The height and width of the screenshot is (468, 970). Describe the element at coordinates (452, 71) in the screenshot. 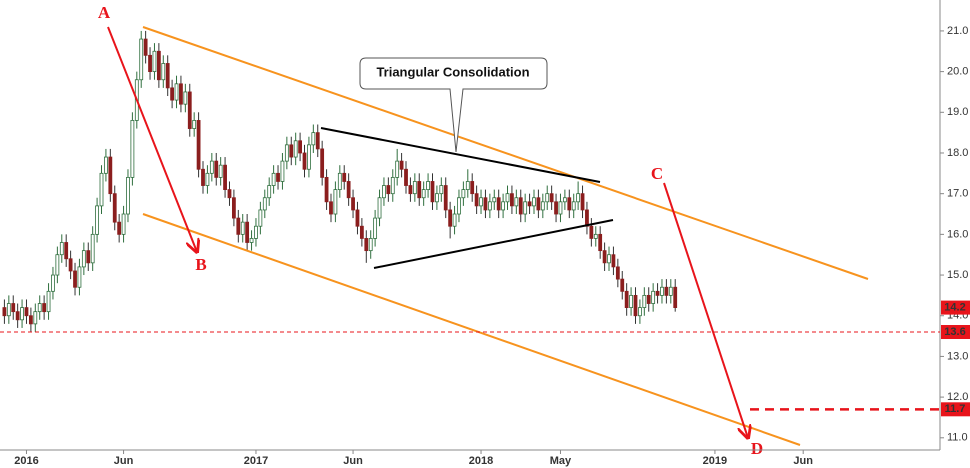

I see `callout-text: Triangular Consolidation` at that location.